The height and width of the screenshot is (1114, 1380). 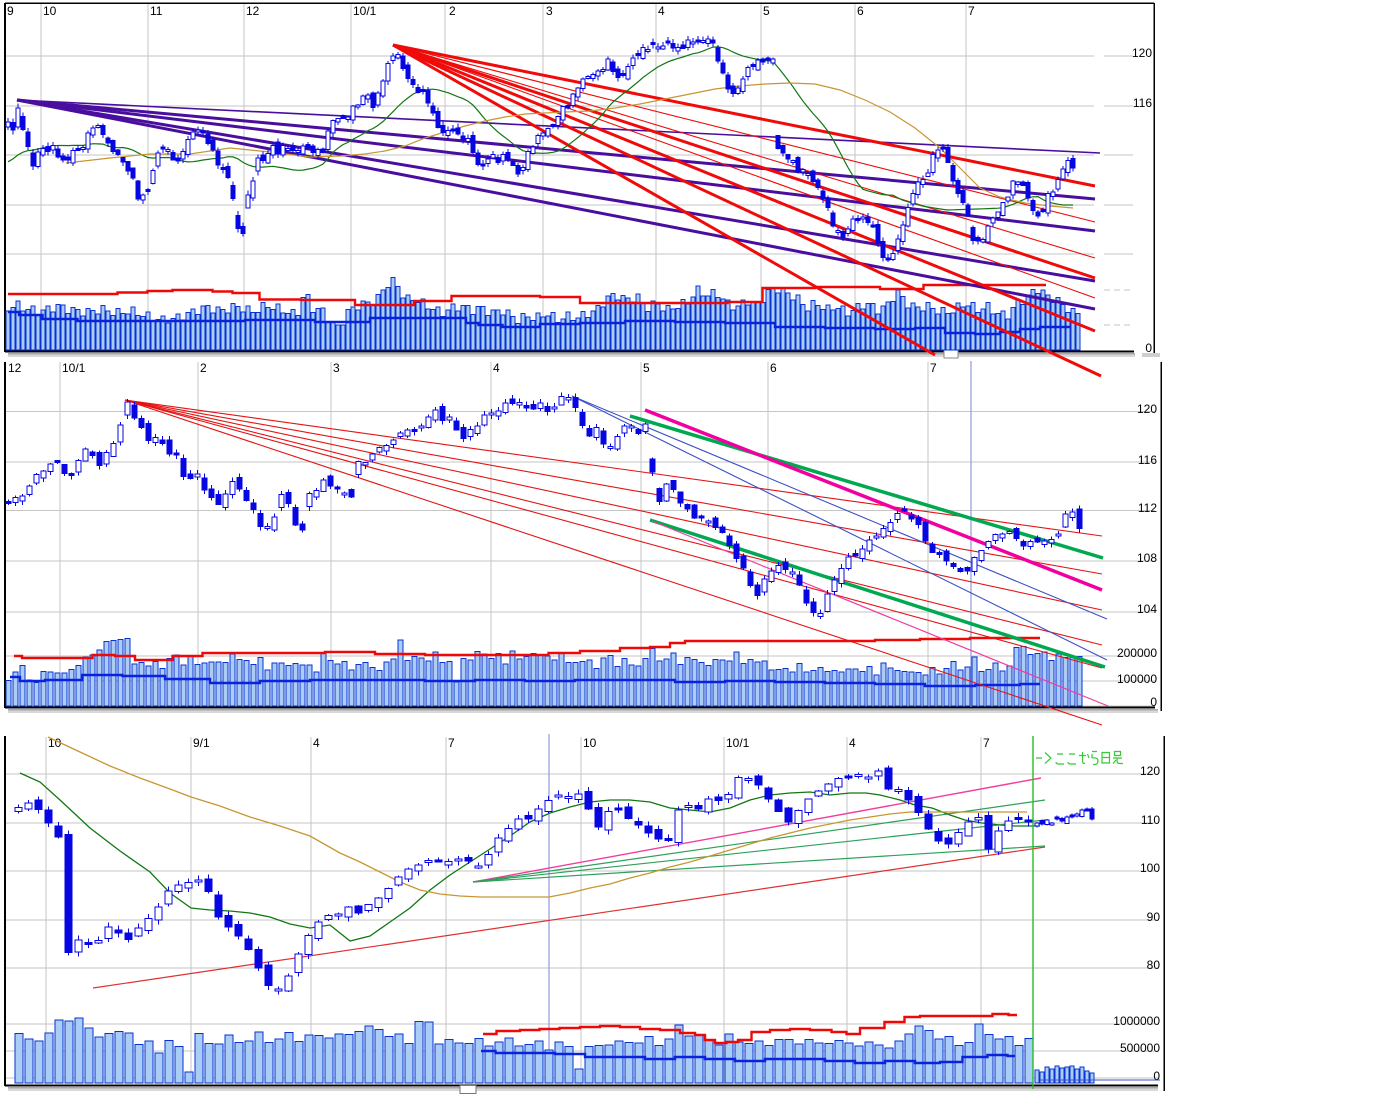 I want to click on svg-text: 100, so click(x=1150, y=868).